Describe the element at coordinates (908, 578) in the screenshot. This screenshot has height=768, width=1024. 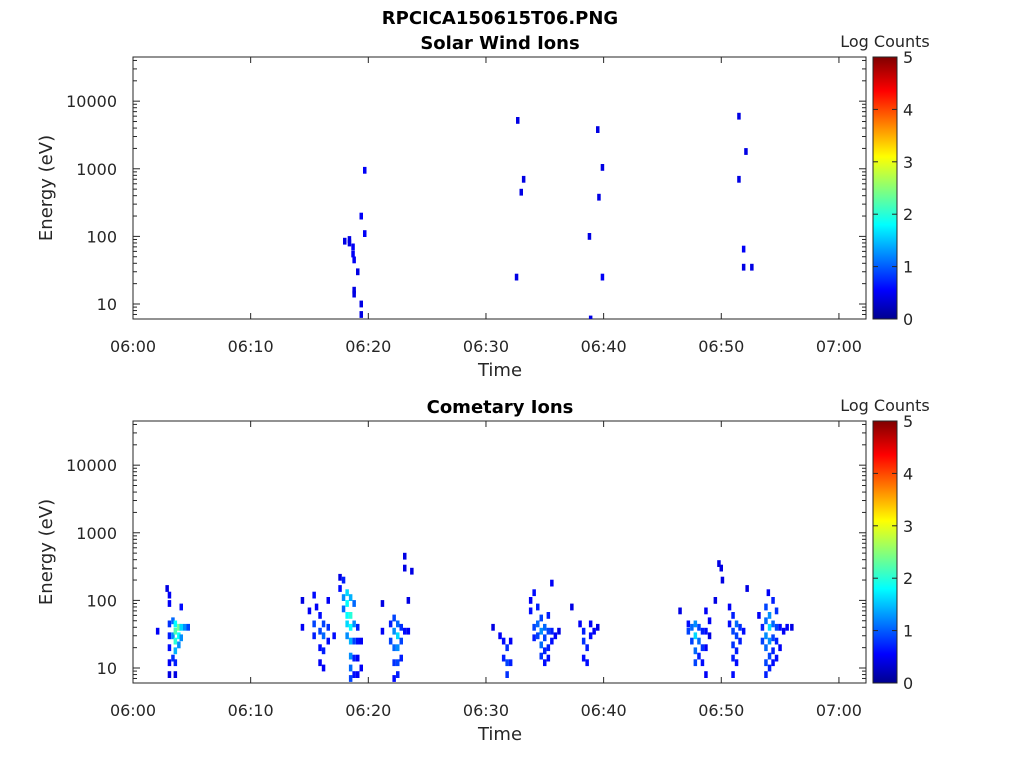
I see `colorbar-tick-label: 2` at that location.